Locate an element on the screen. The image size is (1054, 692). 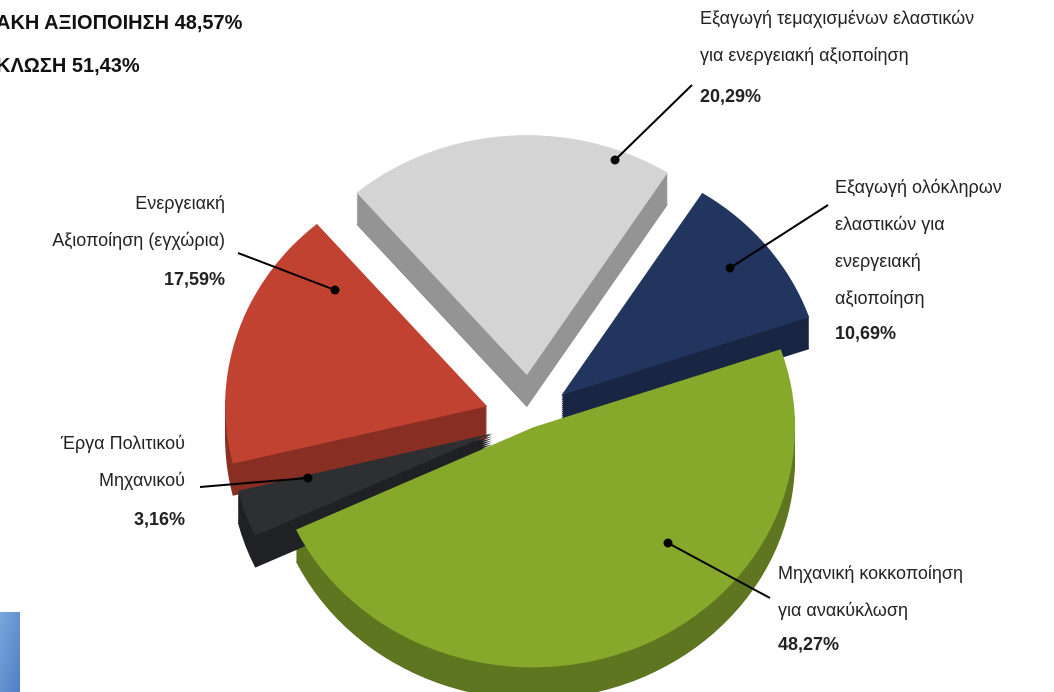
value-label: 17,59% is located at coordinates (194, 279).